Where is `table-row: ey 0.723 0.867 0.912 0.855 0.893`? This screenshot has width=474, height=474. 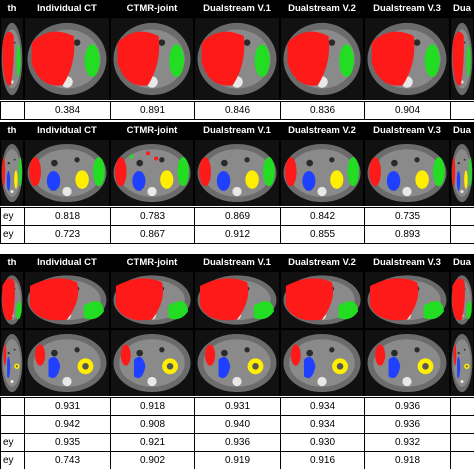
table-row: ey 0.723 0.867 0.912 0.855 0.893 is located at coordinates (237, 234).